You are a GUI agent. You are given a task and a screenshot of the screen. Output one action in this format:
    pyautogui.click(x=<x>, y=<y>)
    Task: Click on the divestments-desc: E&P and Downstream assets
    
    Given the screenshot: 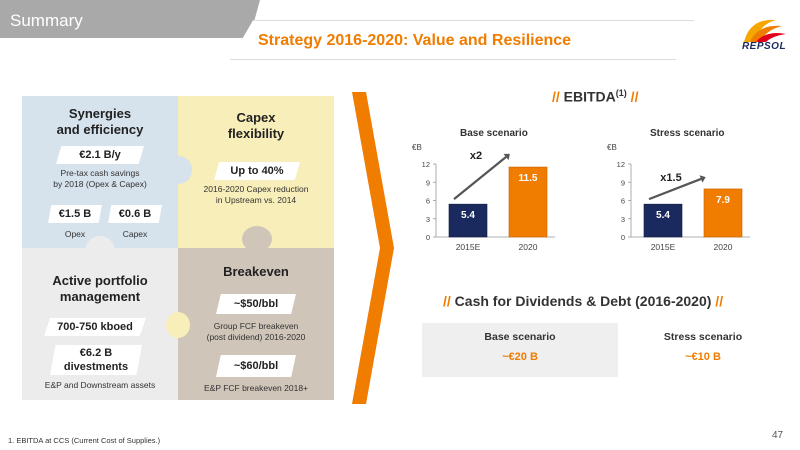 What is the action you would take?
    pyautogui.click(x=100, y=385)
    